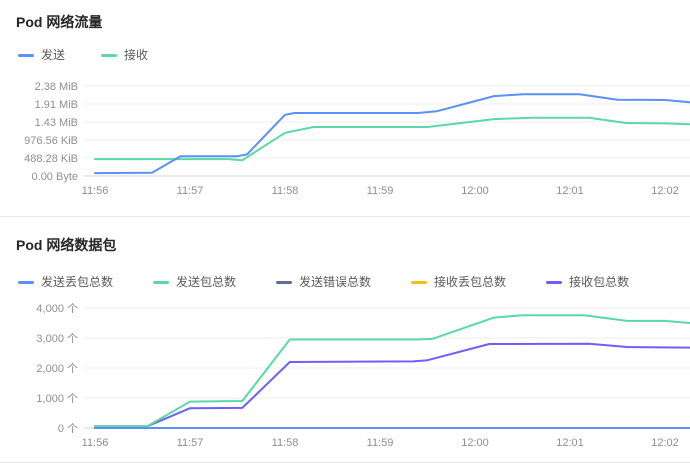 This screenshot has width=690, height=475. I want to click on legend-label: 发送丢包总数, so click(77, 282).